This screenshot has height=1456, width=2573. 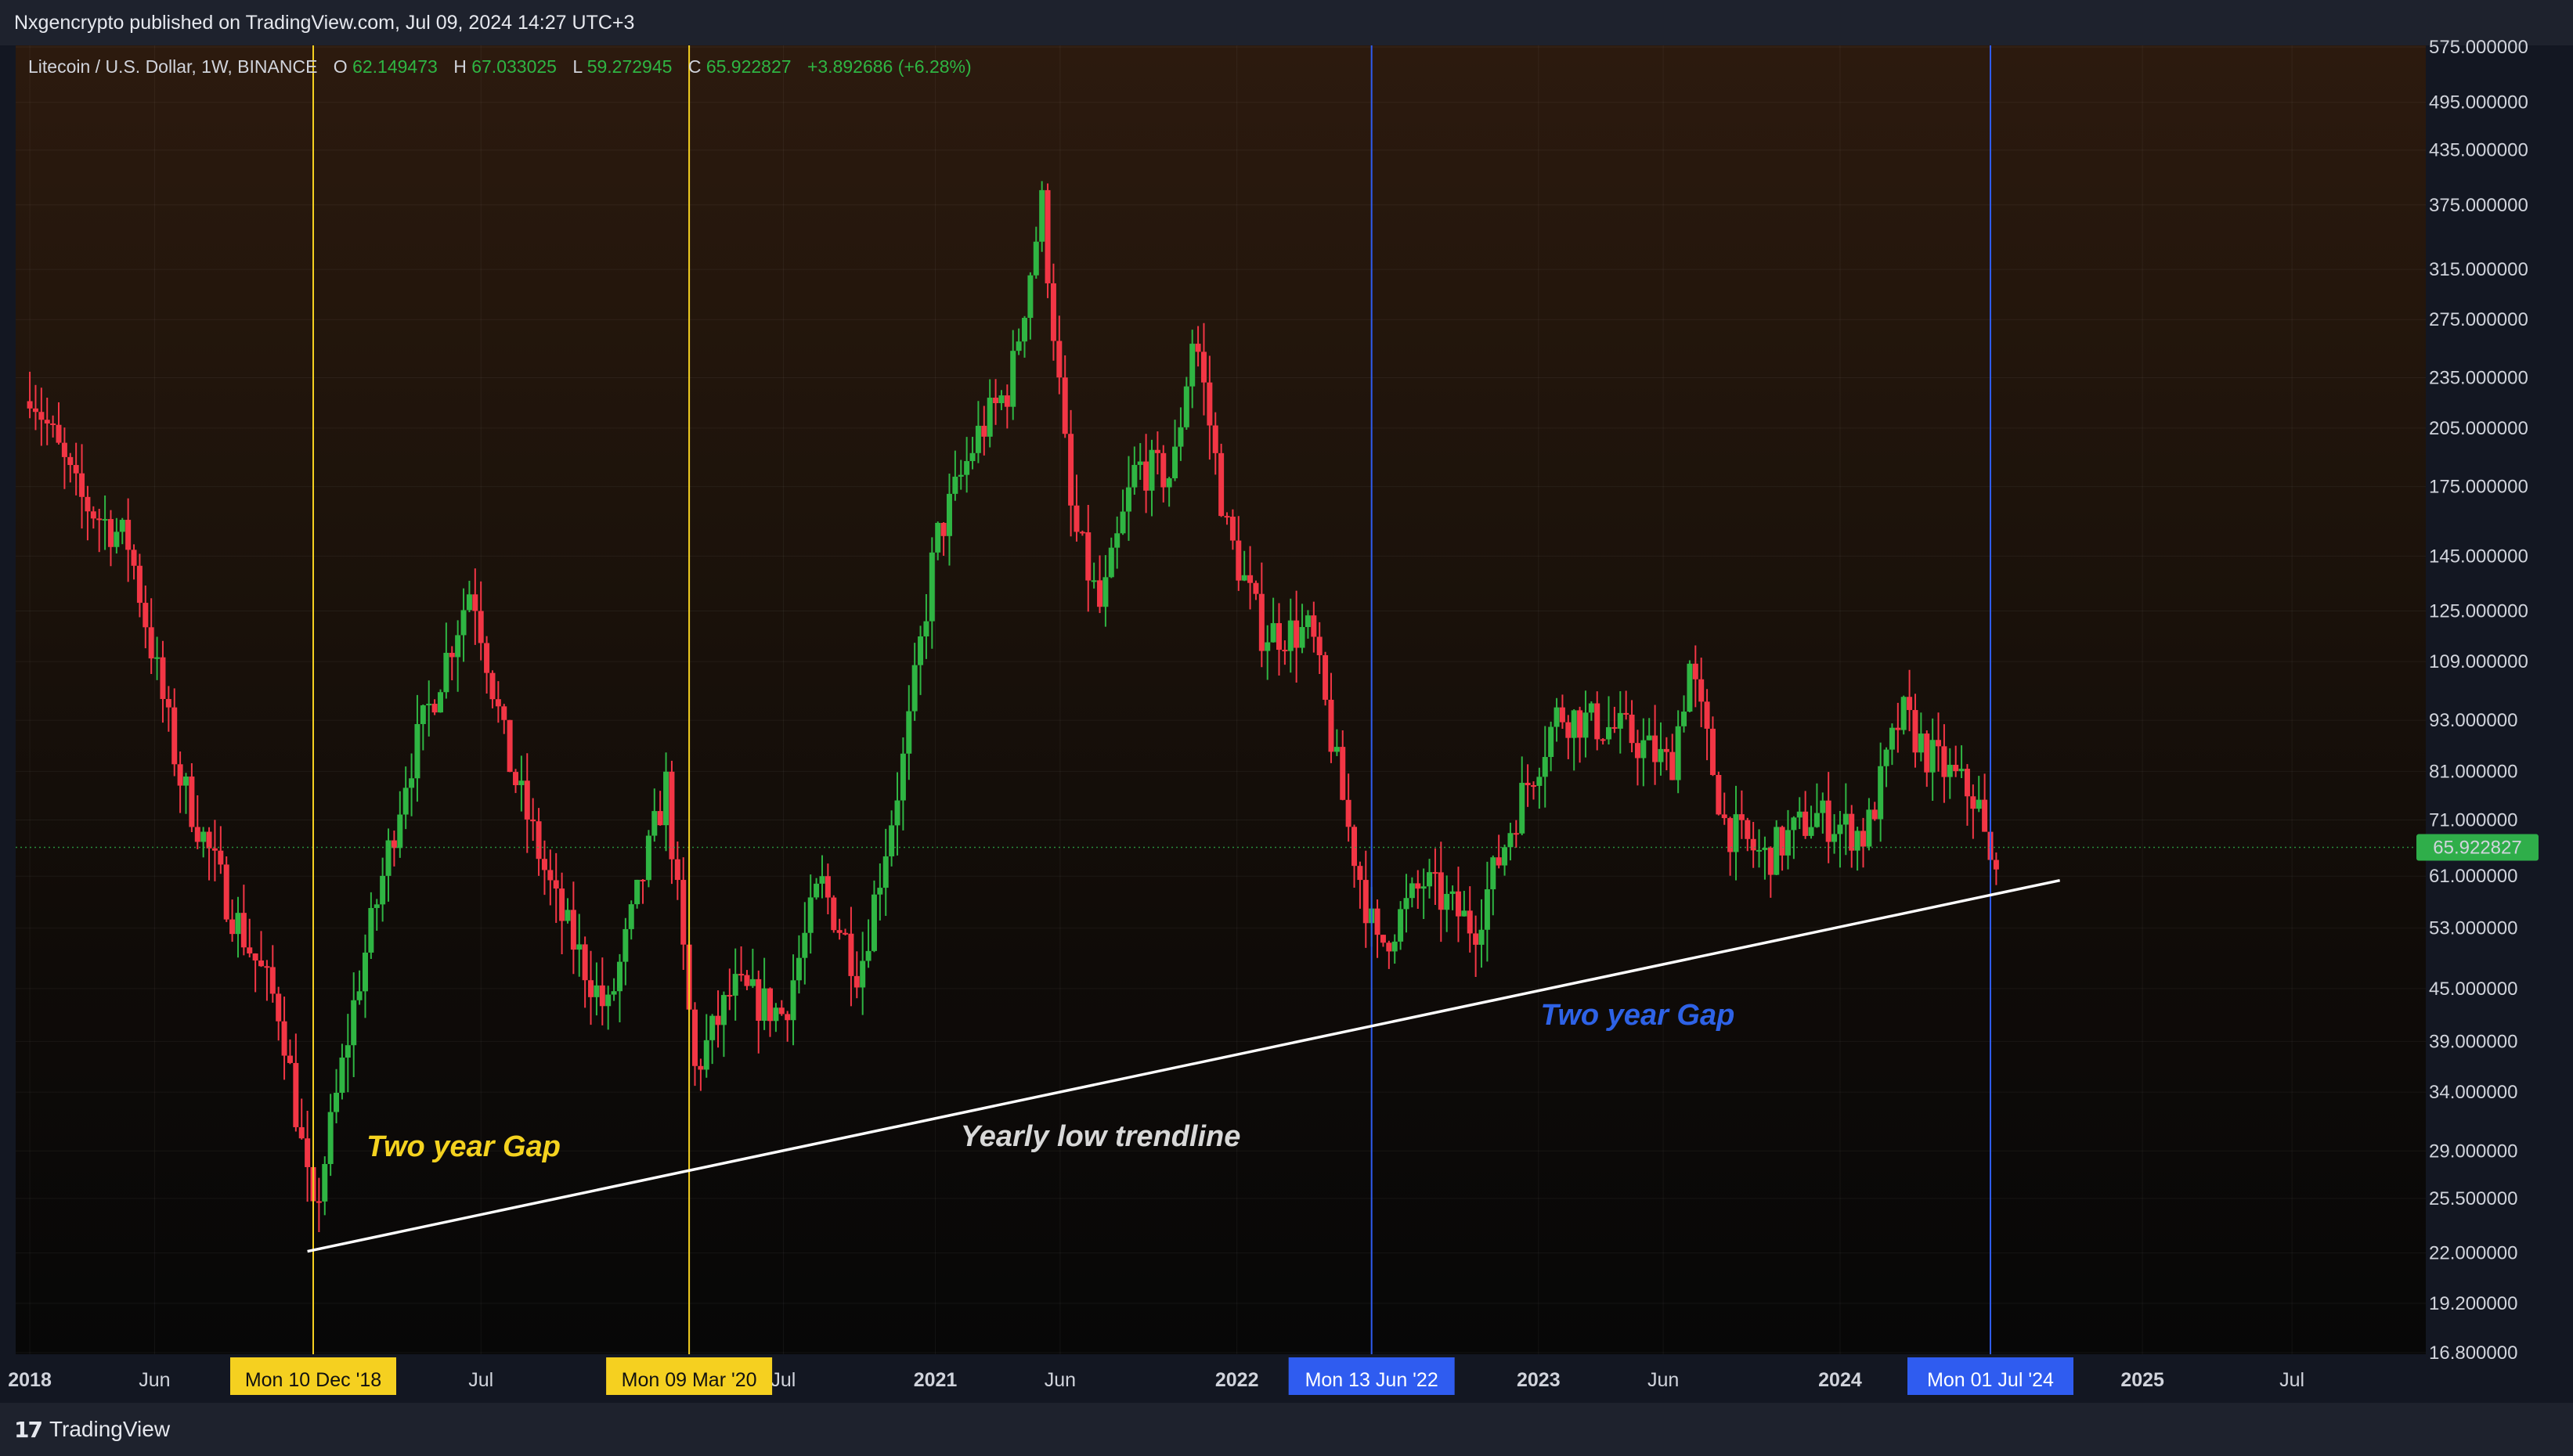 I want to click on price-axis-label: 29.000000, so click(x=2473, y=1151).